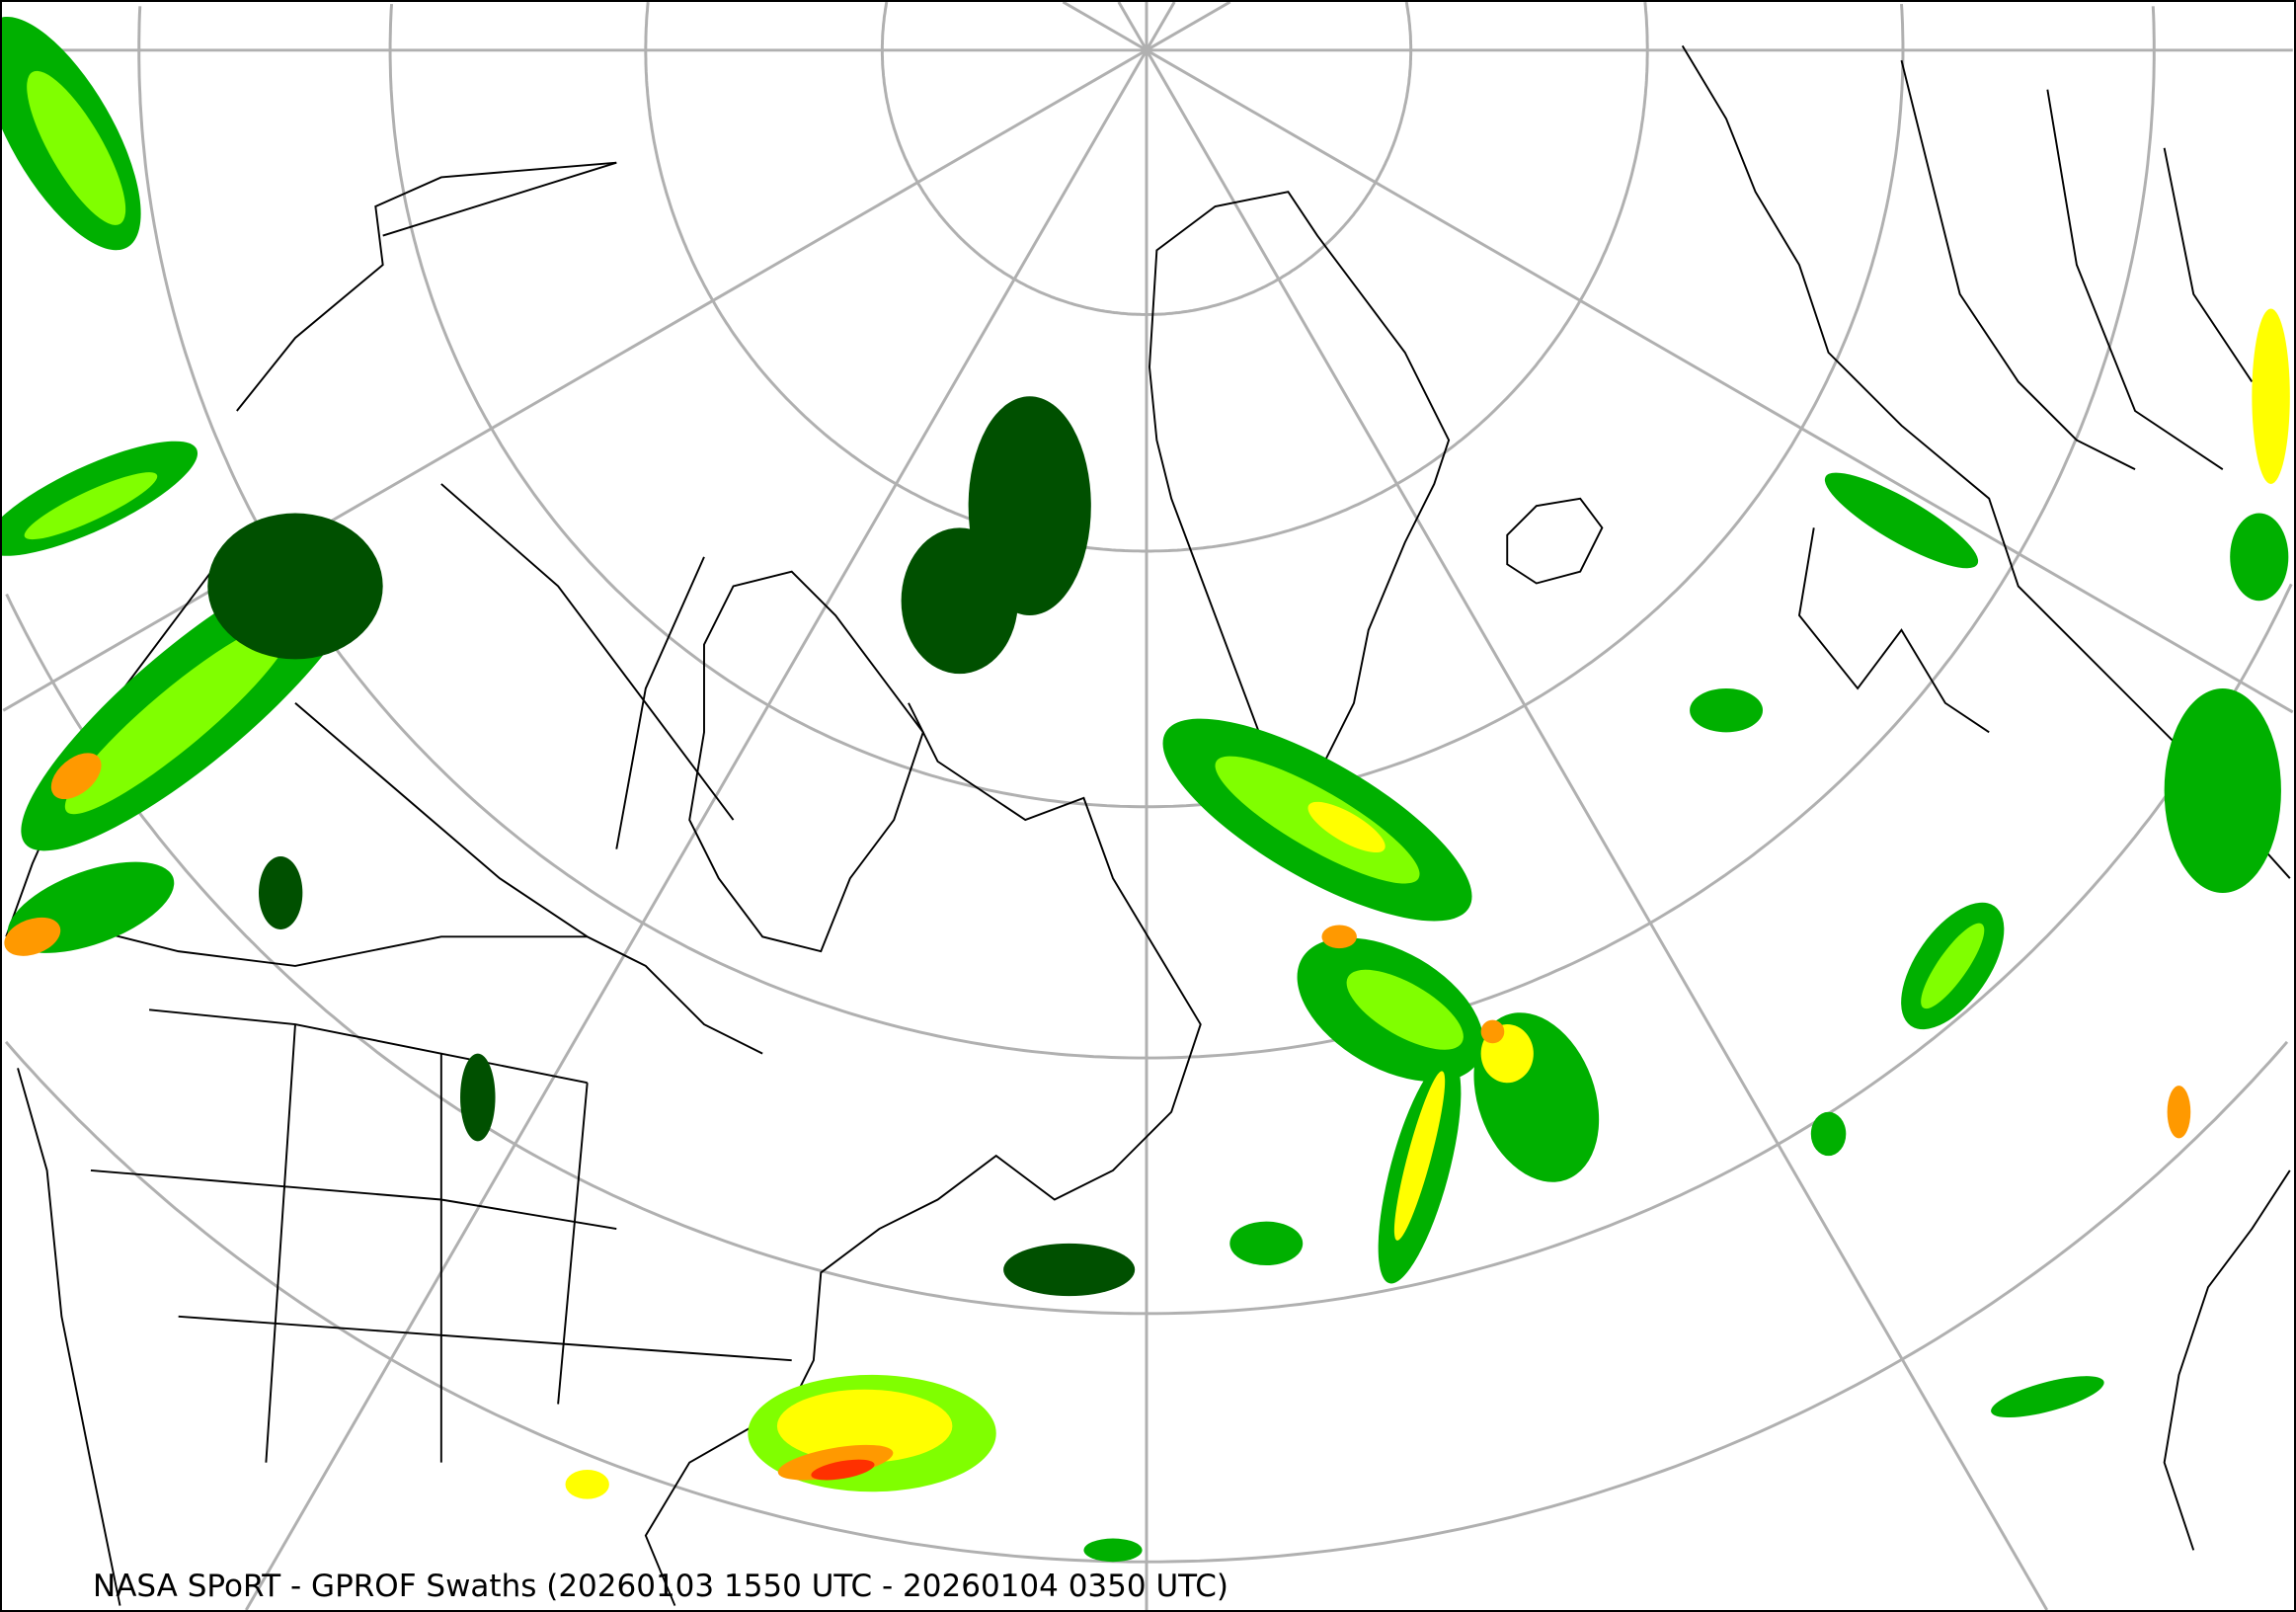 The width and height of the screenshot is (2296, 1612). I want to click on hudson-bay, so click(806, 761).